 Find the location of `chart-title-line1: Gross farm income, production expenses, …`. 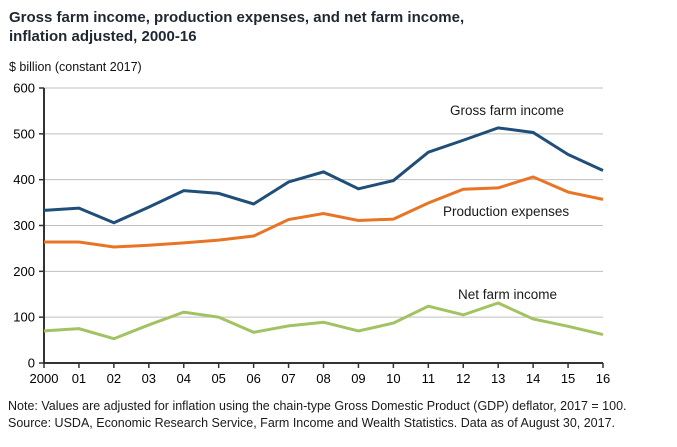

chart-title-line1: Gross farm income, production expenses, … is located at coordinates (237, 17).